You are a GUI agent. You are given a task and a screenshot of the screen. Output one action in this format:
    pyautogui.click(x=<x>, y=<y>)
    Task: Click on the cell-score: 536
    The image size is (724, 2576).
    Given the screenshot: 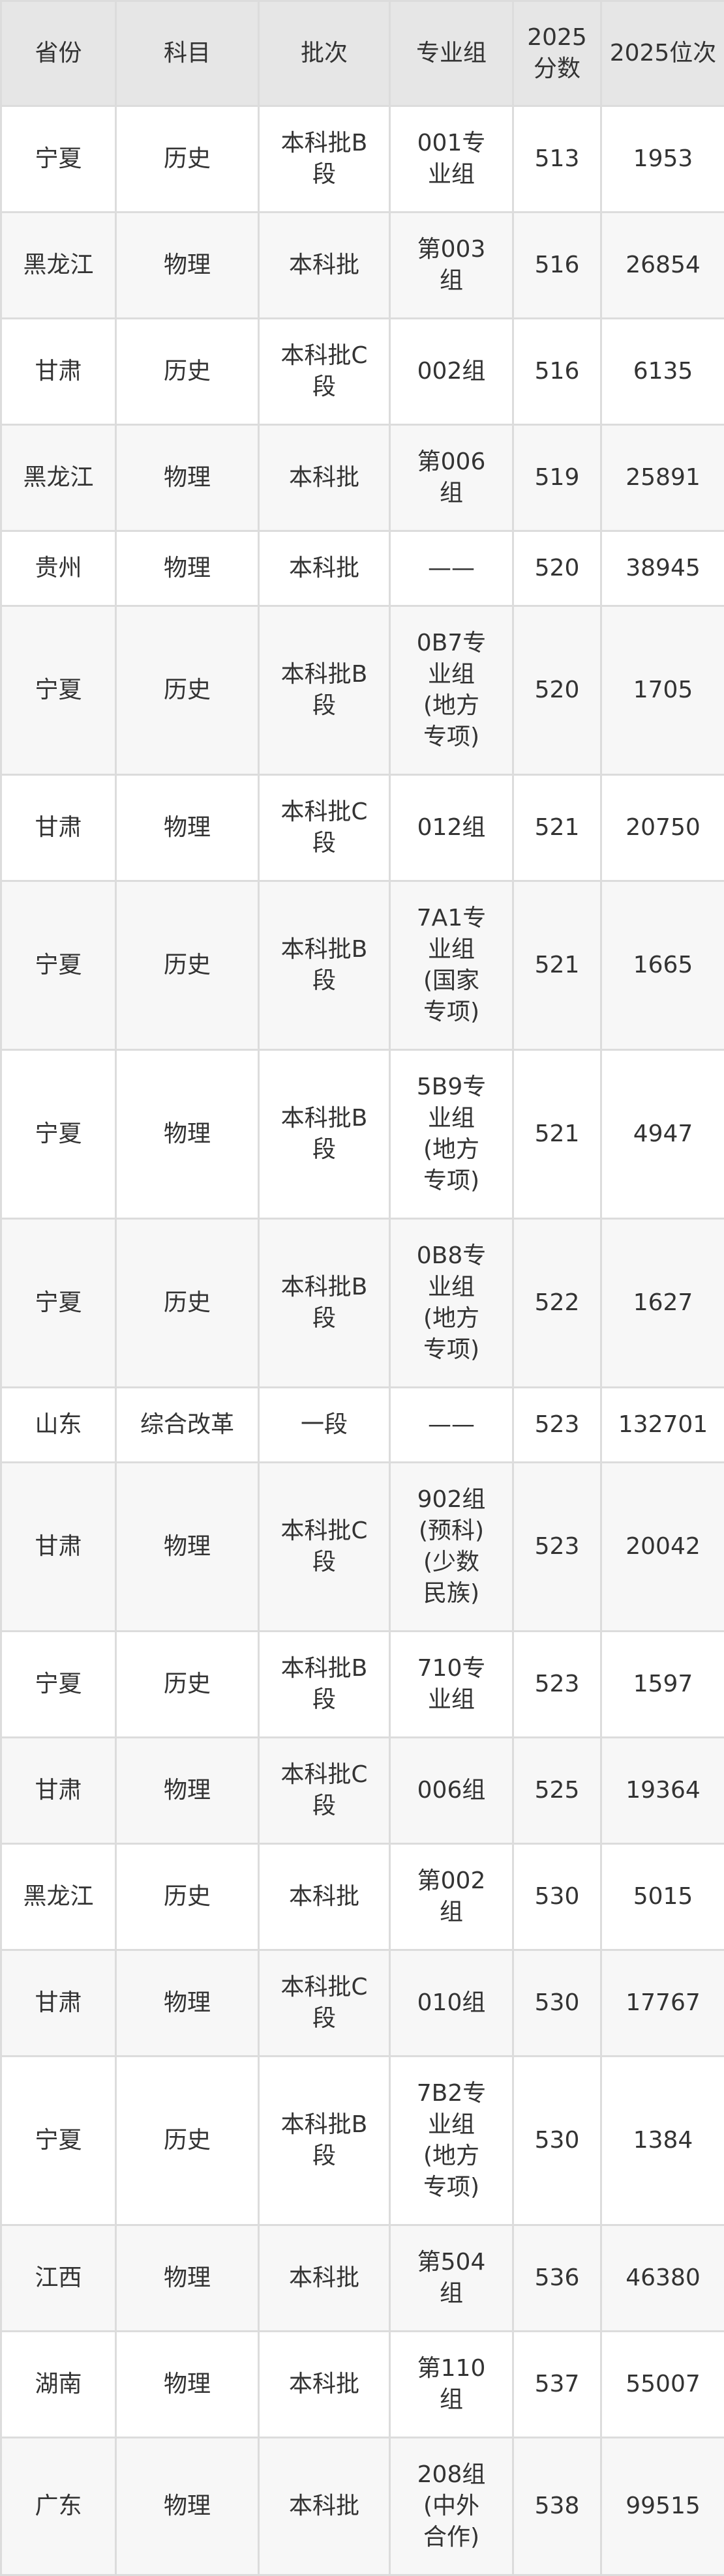 What is the action you would take?
    pyautogui.click(x=557, y=2278)
    